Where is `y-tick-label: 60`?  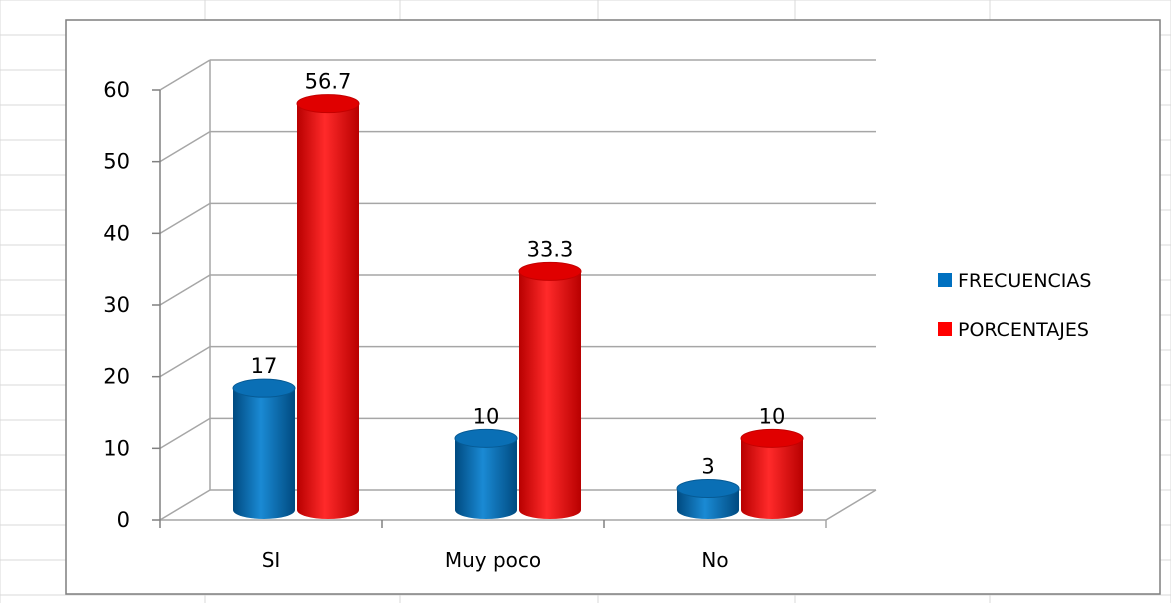
y-tick-label: 60 is located at coordinates (116, 90).